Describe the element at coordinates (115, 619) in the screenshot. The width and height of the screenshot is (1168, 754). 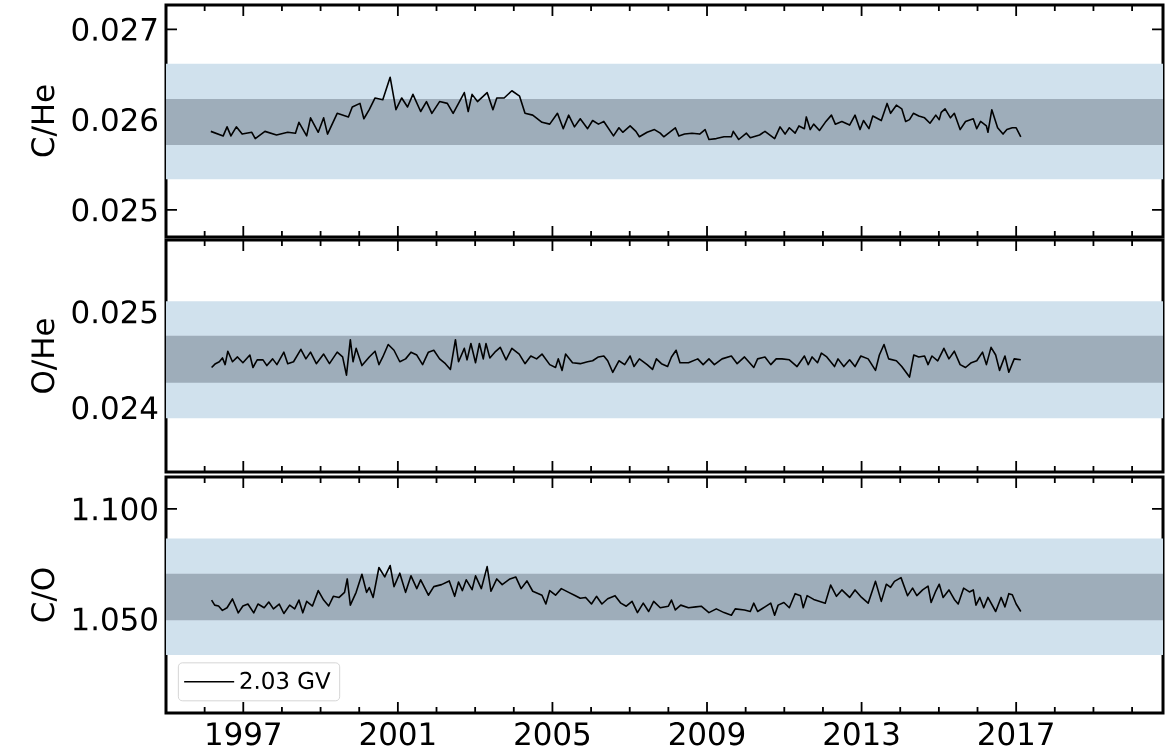
I see `y-tick-label: 1.050` at that location.